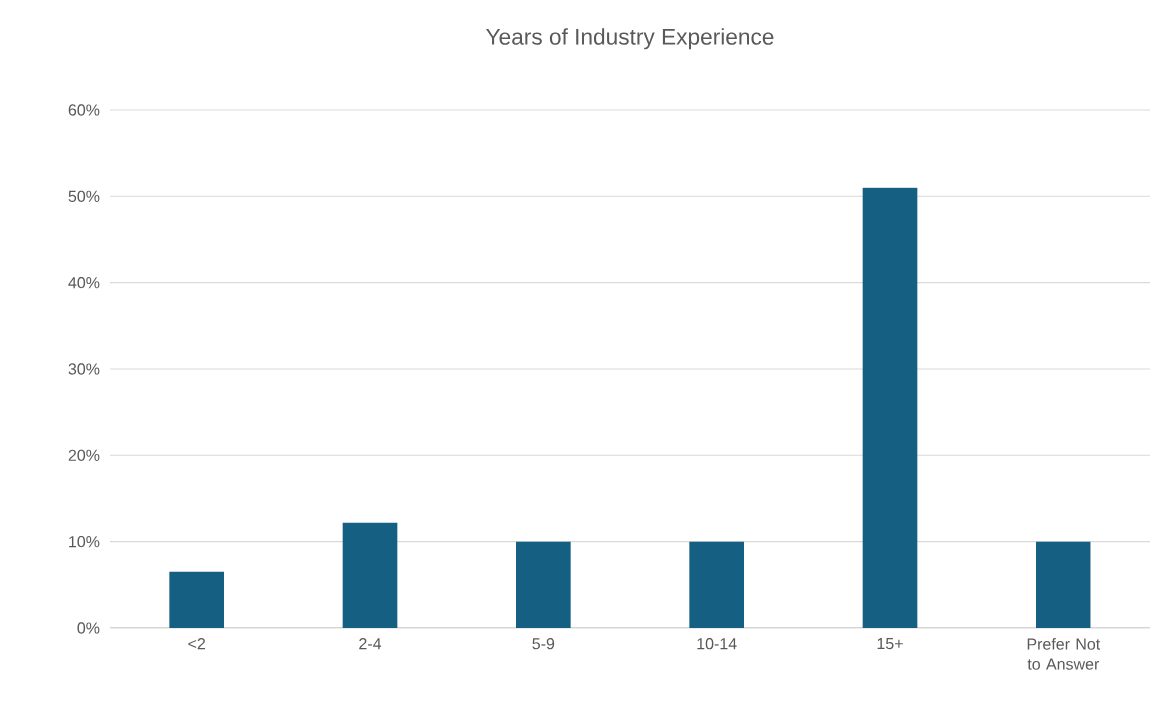  Describe the element at coordinates (88, 628) in the screenshot. I see `y-tick-label: 0%` at that location.